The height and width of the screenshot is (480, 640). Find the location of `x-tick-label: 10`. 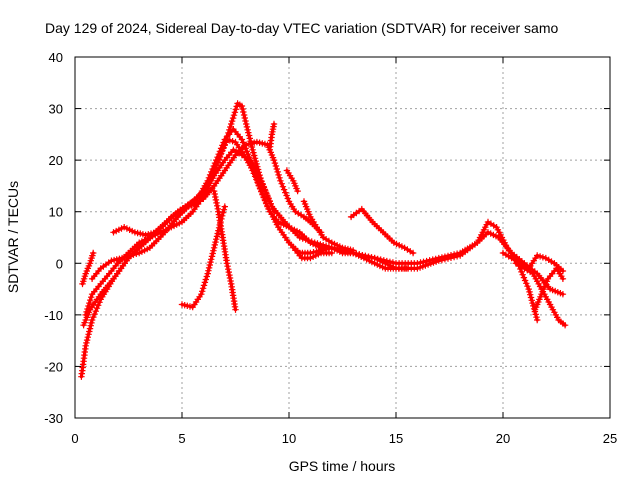

x-tick-label: 10 is located at coordinates (289, 438).